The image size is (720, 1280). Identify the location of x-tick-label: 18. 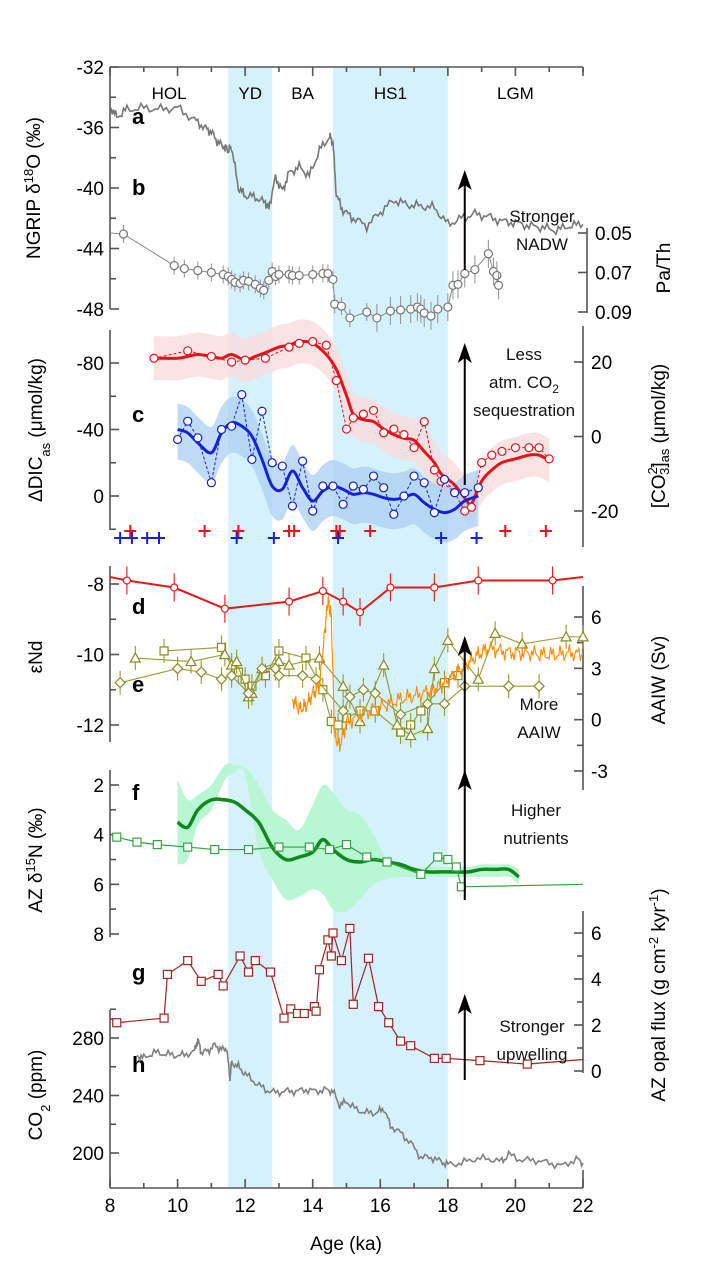
(447, 1206).